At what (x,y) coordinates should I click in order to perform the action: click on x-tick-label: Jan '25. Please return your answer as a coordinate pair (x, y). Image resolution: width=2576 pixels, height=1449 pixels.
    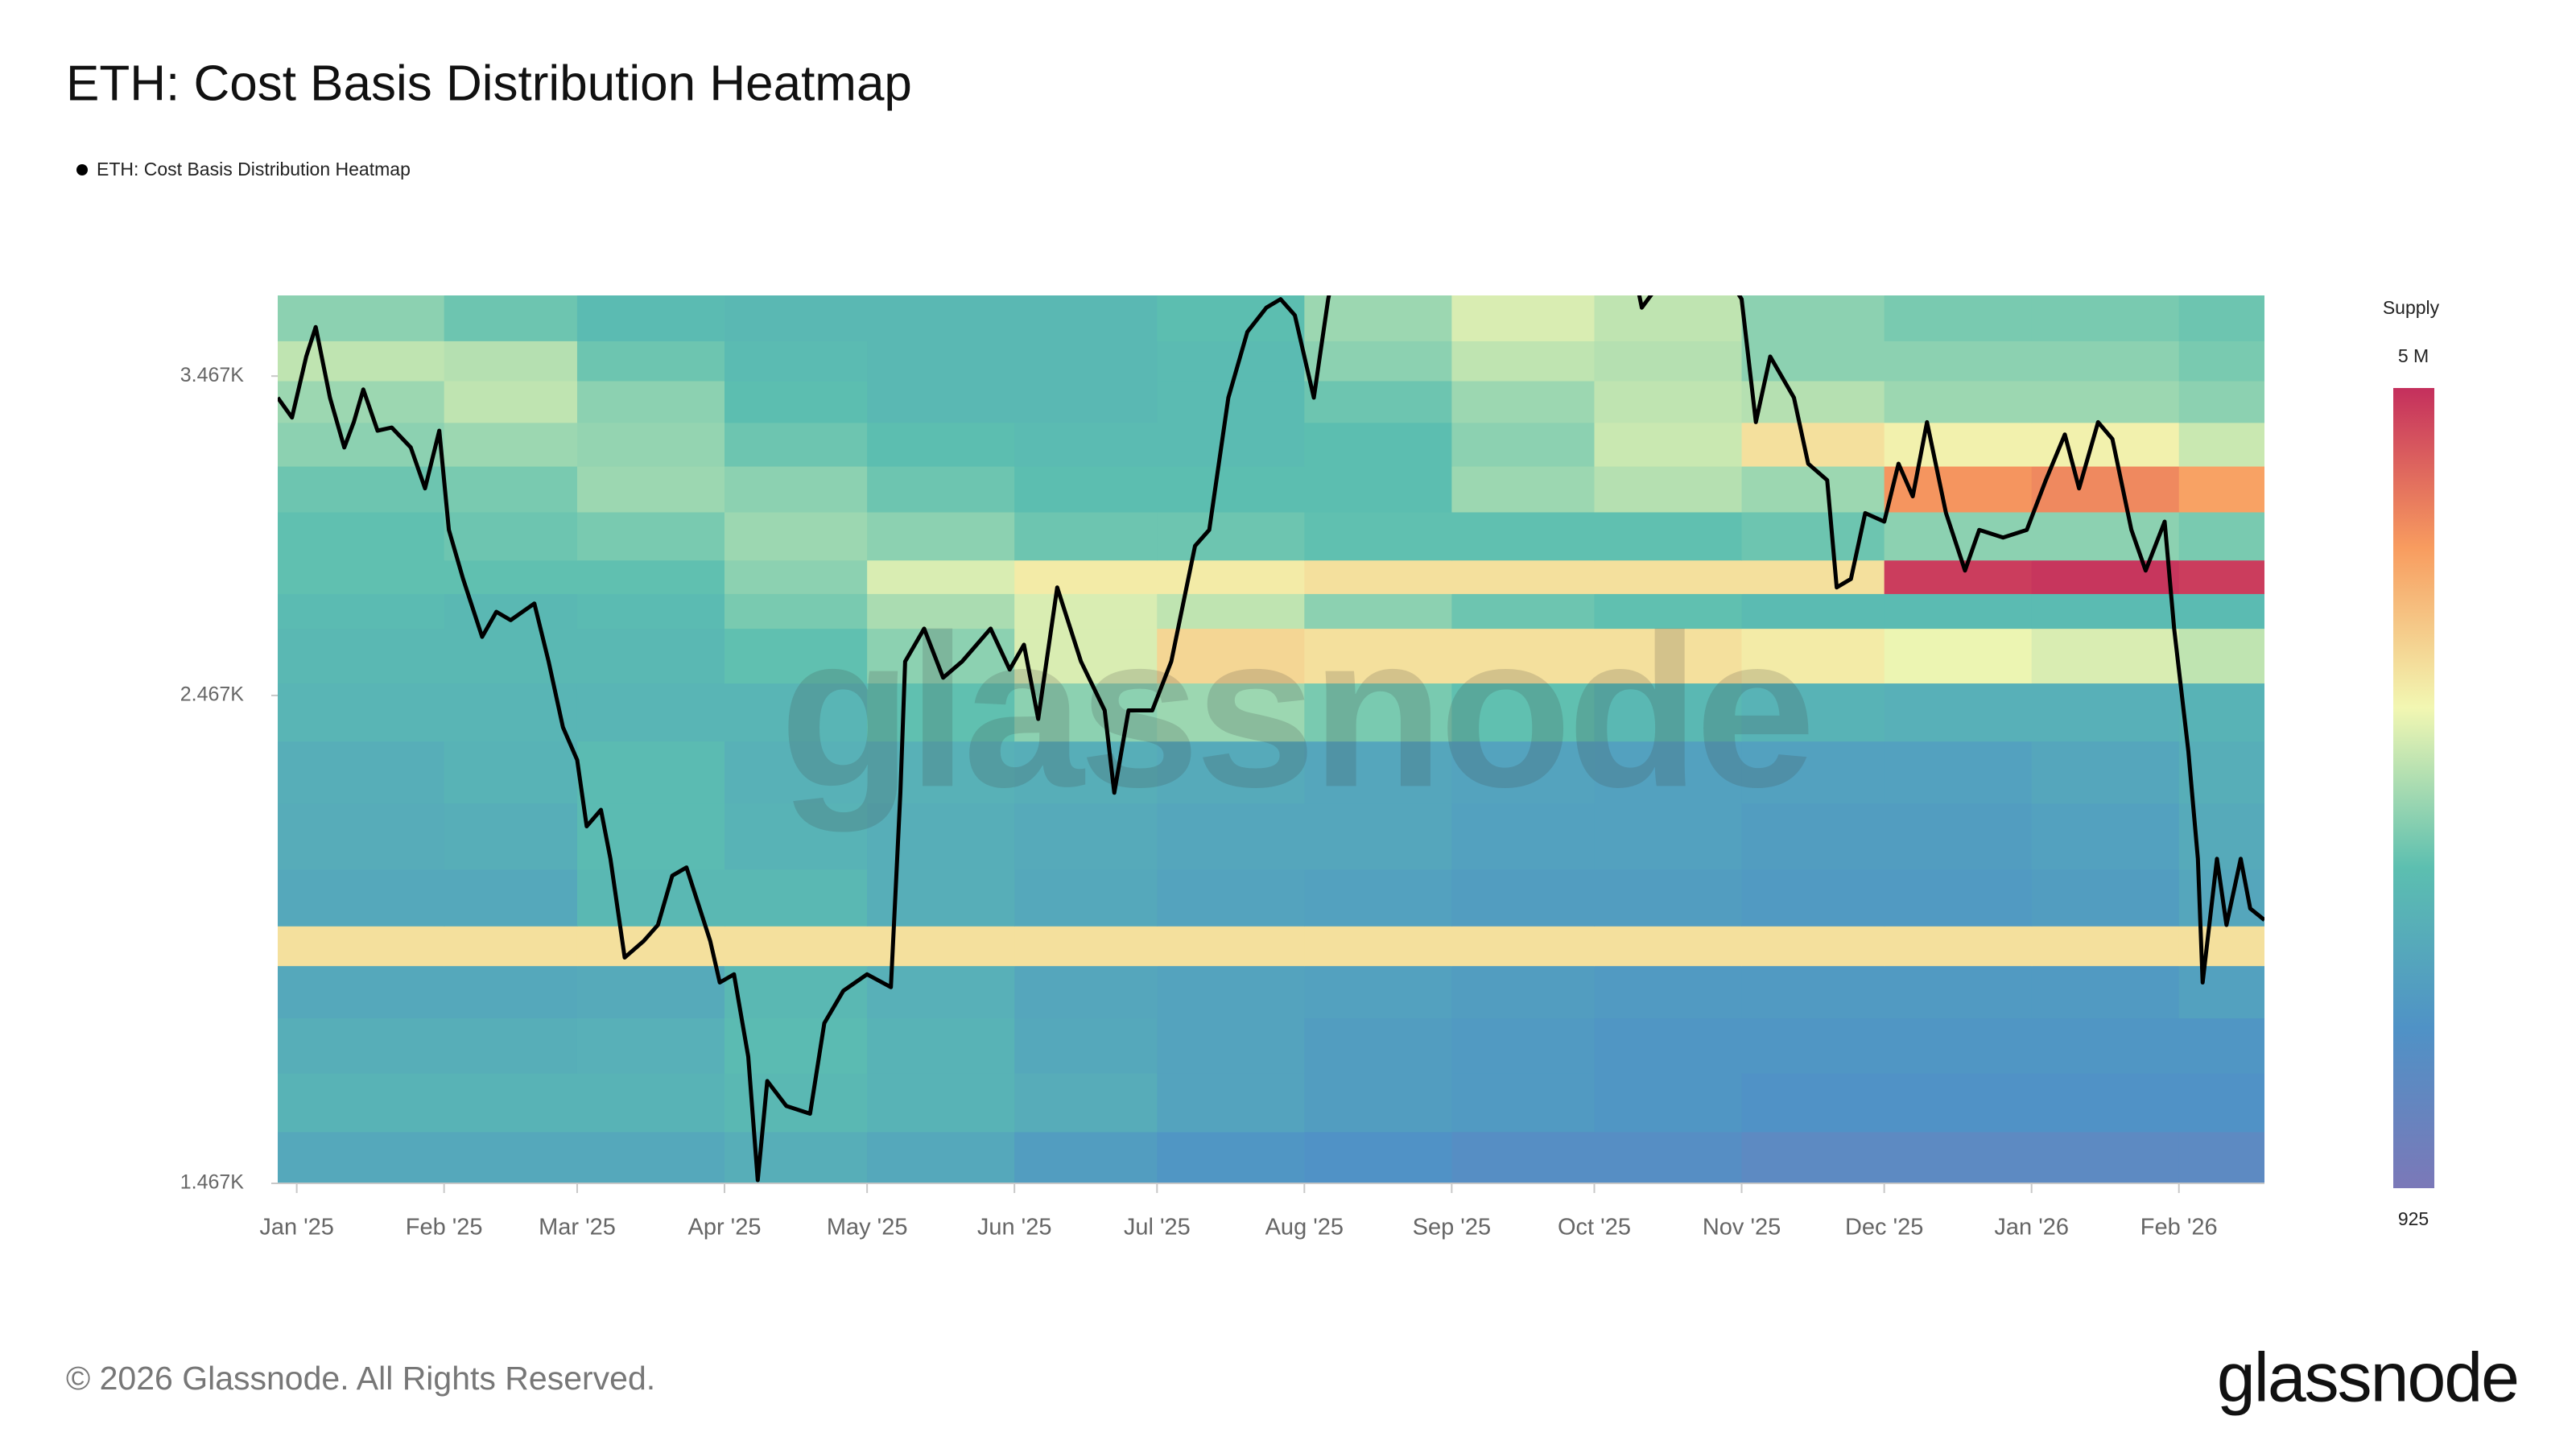
    Looking at the image, I should click on (296, 1228).